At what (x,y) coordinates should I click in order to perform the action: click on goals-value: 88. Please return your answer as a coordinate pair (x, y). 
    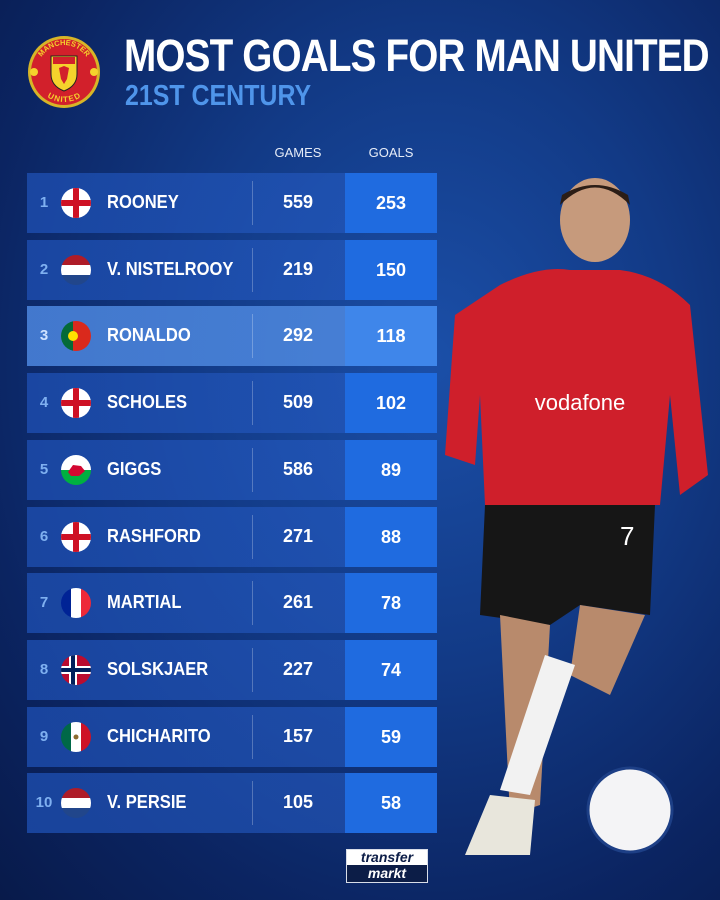
    Looking at the image, I should click on (391, 536).